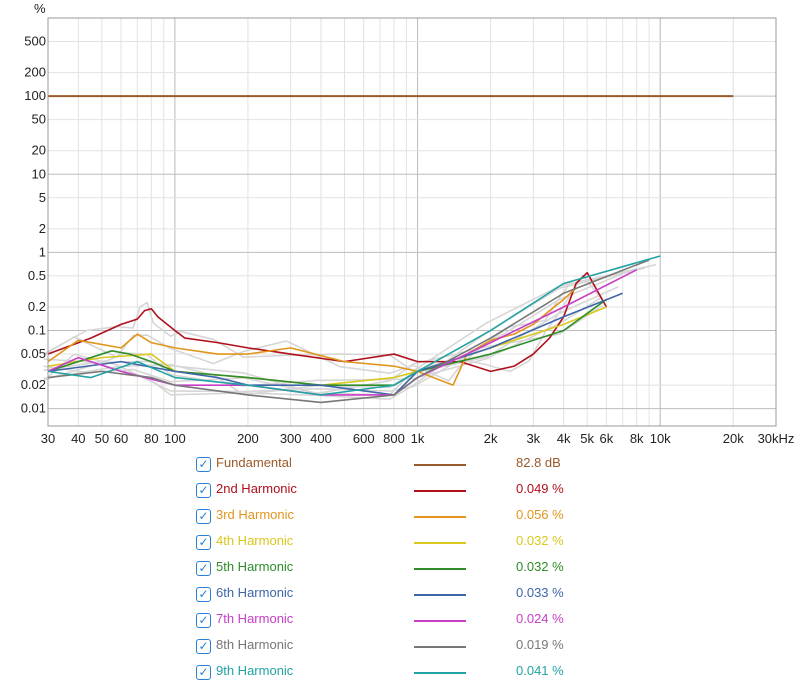 Image resolution: width=800 pixels, height=690 pixels. What do you see at coordinates (39, 173) in the screenshot?
I see `y-tick-label: 10` at bounding box center [39, 173].